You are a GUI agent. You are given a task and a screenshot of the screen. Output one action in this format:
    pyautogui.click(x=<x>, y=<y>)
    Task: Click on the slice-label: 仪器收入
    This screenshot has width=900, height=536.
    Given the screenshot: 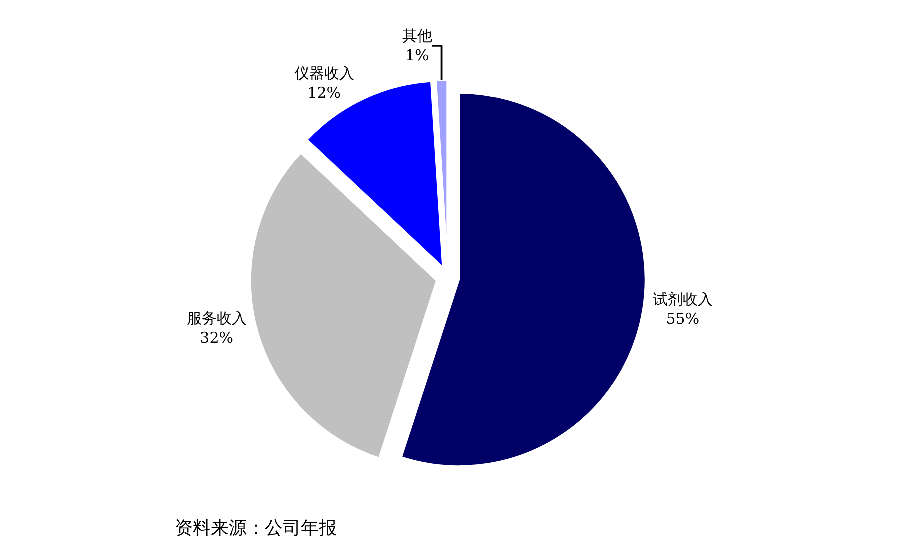 What is the action you would take?
    pyautogui.click(x=324, y=73)
    